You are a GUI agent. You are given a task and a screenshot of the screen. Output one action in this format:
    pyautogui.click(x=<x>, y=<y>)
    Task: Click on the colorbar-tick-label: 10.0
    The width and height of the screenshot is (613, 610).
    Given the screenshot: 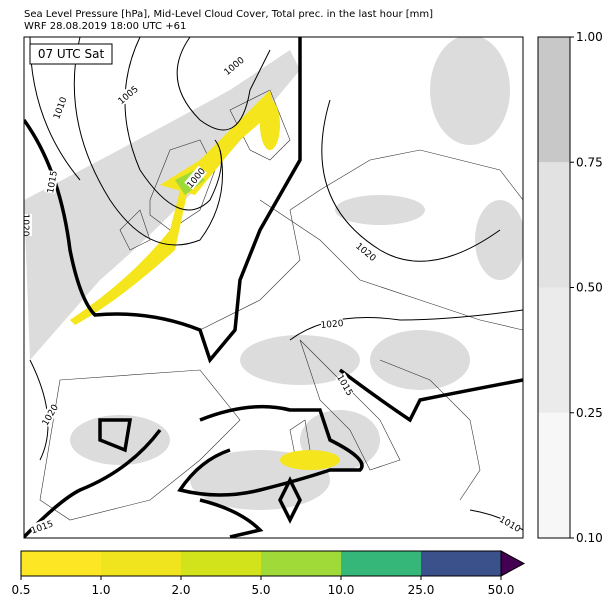 What is the action you would take?
    pyautogui.click(x=341, y=590)
    